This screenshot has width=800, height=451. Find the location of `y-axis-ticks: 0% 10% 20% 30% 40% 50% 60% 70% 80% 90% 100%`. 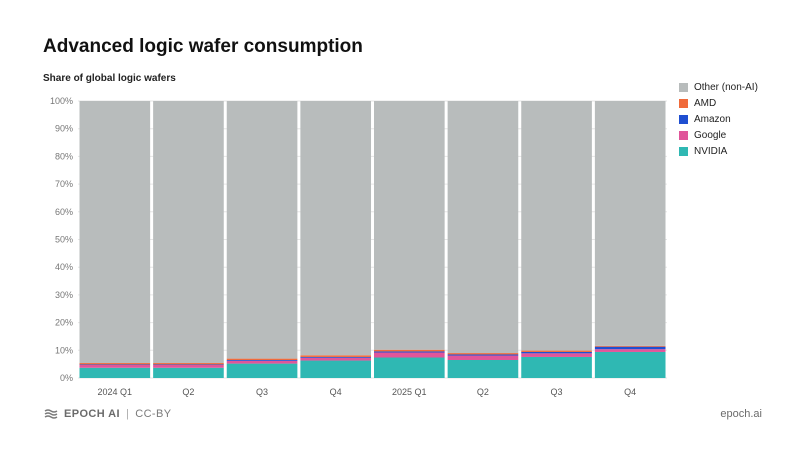

y-axis-ticks: 0% 10% 20% 30% 40% 50% 60% 70% 80% 90% 100% is located at coordinates (61, 239).